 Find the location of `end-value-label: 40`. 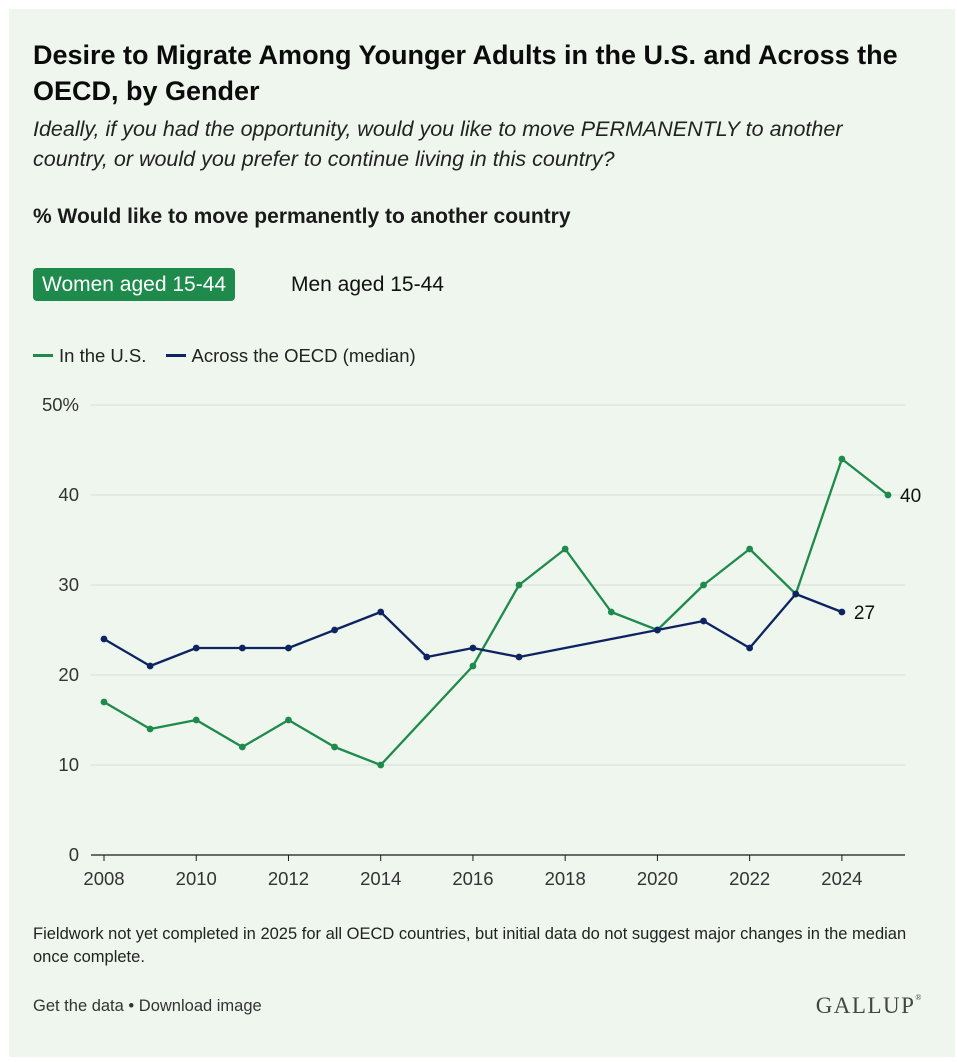

end-value-label: 40 is located at coordinates (910, 496).